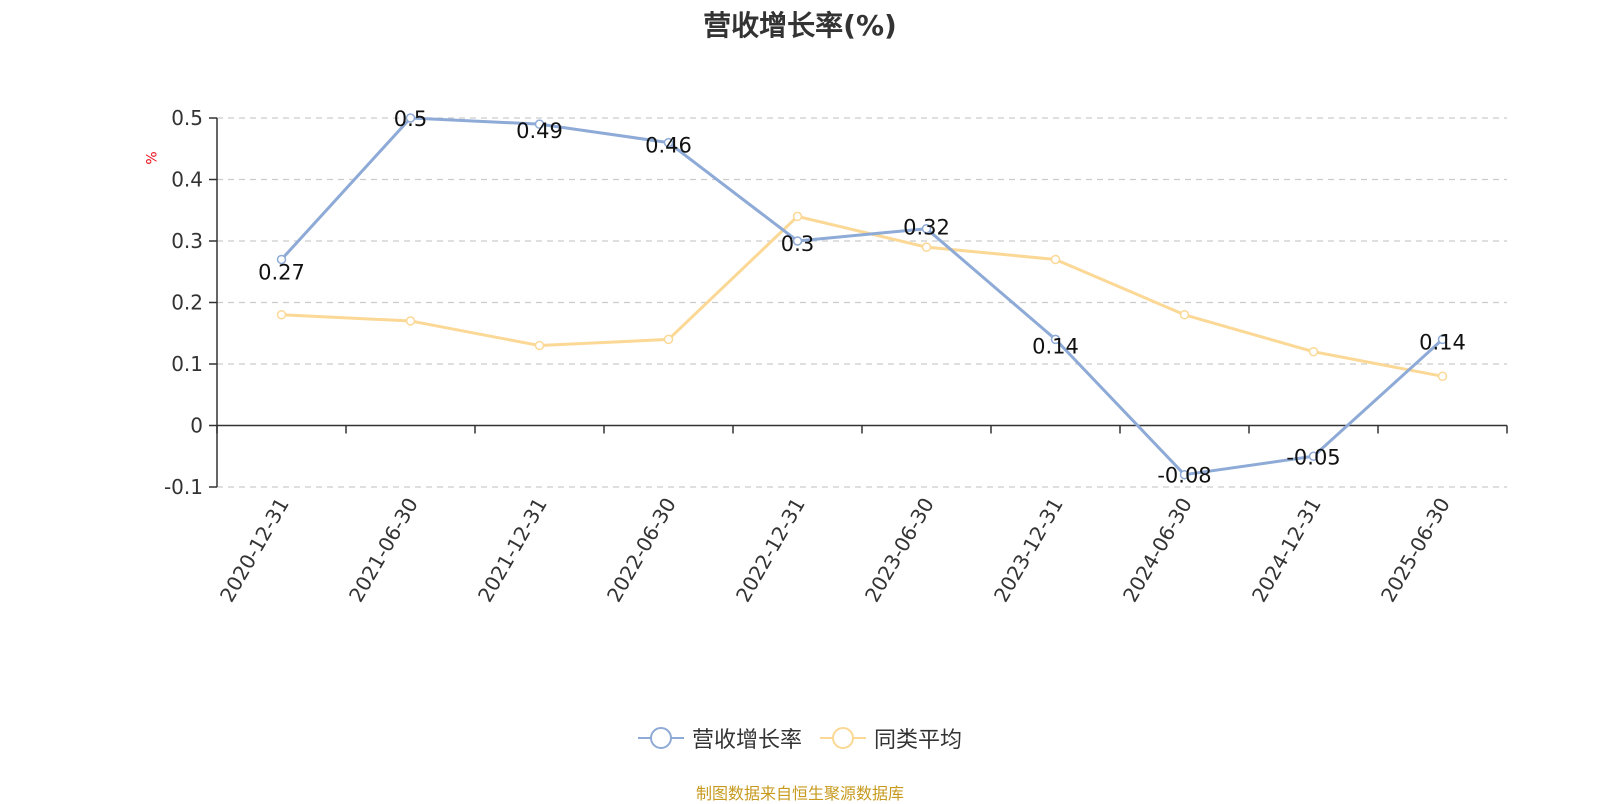 The width and height of the screenshot is (1600, 804). Describe the element at coordinates (770, 550) in the screenshot. I see `x-tick-label: 2022-12-31` at that location.